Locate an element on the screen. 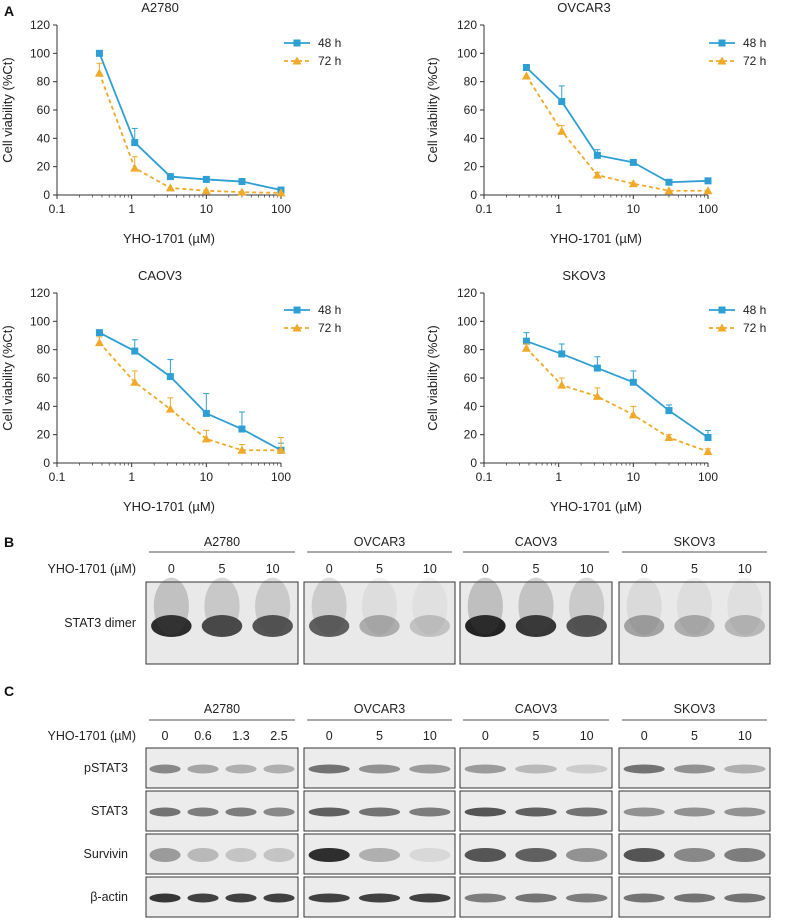  cell-line-label: OVCAR3 is located at coordinates (379, 542).